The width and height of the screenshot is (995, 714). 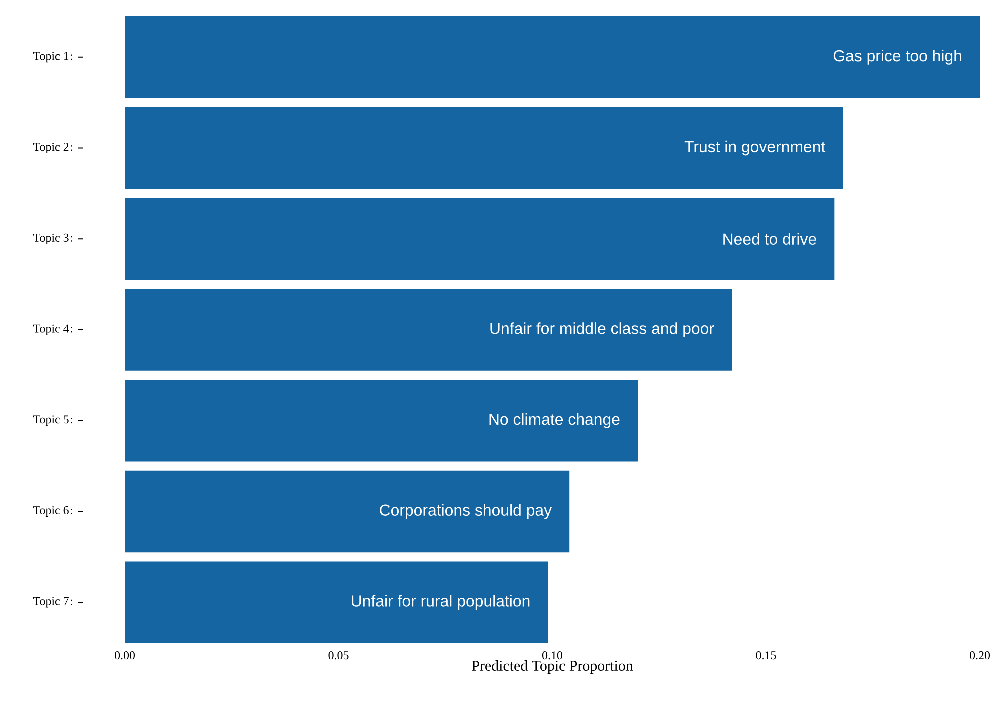 I want to click on y-tick-label: Topic 5, so click(x=51, y=421).